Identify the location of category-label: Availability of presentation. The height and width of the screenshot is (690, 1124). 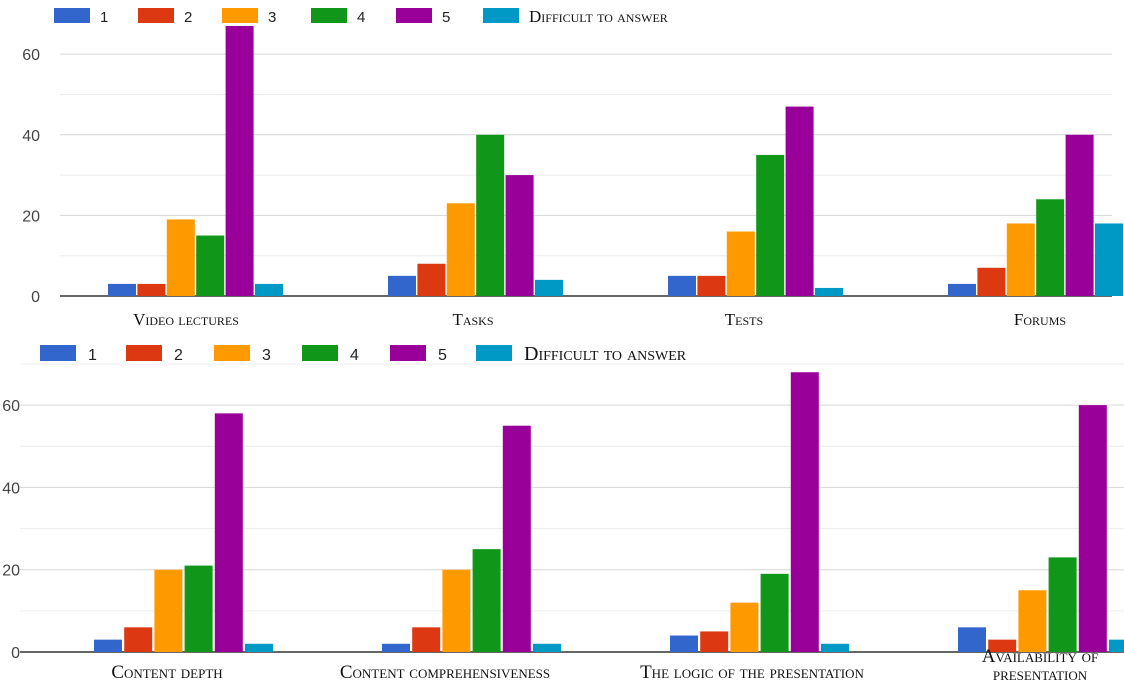
(1040, 665).